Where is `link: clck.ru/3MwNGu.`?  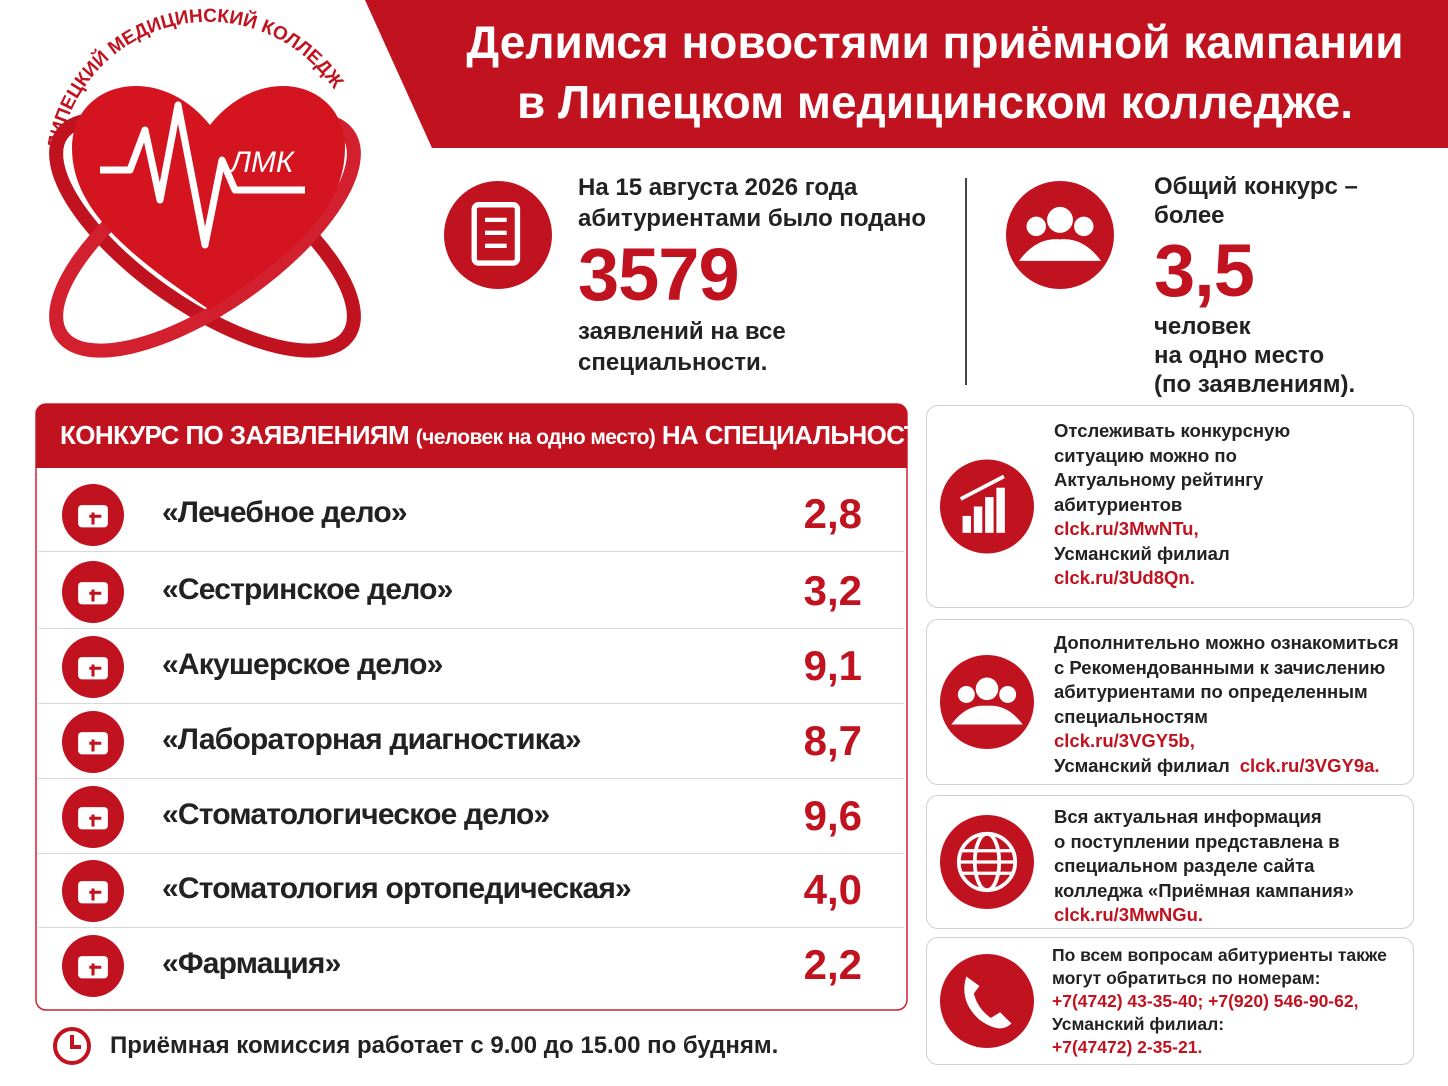 link: clck.ru/3MwNGu. is located at coordinates (1129, 914).